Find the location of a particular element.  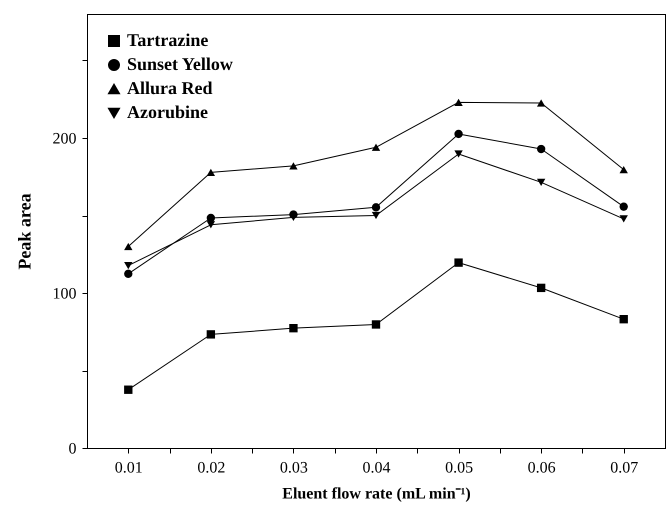

legend-label: Tartrazine is located at coordinates (167, 40).